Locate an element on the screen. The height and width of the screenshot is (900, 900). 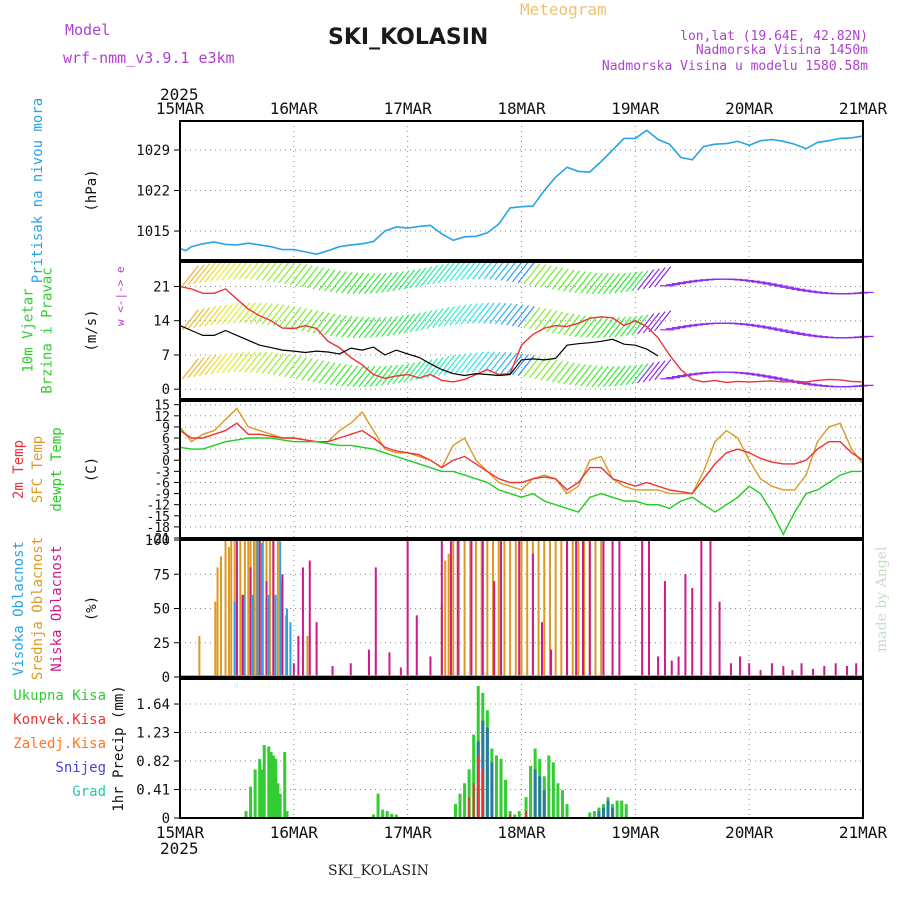
y-tick-label: 15 is located at coordinates (162, 406).